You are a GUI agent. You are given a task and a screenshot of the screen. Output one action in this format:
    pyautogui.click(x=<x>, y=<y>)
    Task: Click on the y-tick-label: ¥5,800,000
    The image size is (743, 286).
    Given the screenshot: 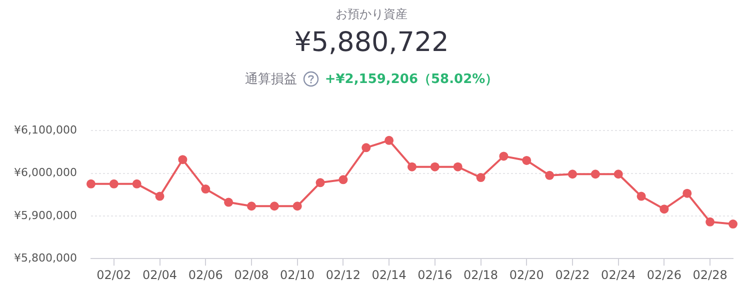 What is the action you would take?
    pyautogui.click(x=45, y=257)
    